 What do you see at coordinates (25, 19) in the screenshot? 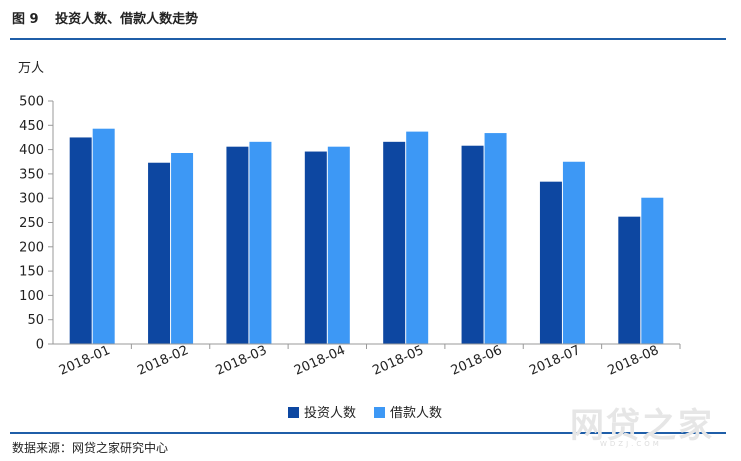
I see `figure-number: 图 9` at bounding box center [25, 19].